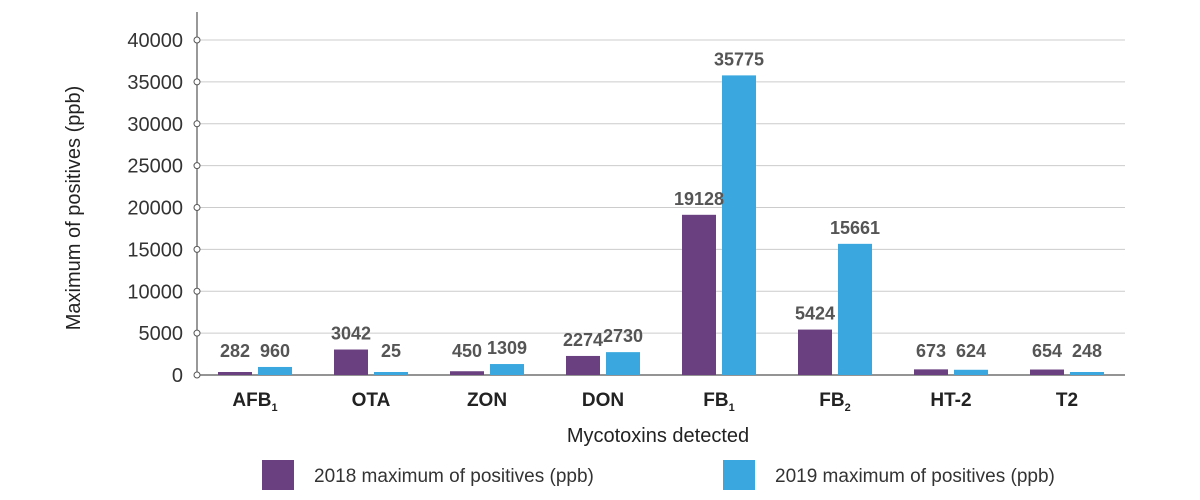 The width and height of the screenshot is (1200, 500). I want to click on data-label: 15661, so click(855, 228).